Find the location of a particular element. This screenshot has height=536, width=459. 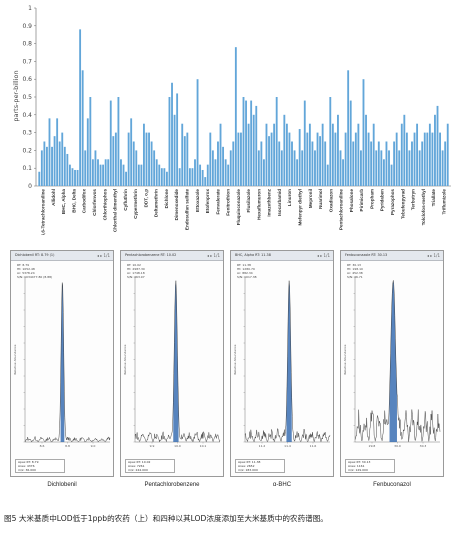

category-label: Oxadiazon is located at coordinates (330, 200).